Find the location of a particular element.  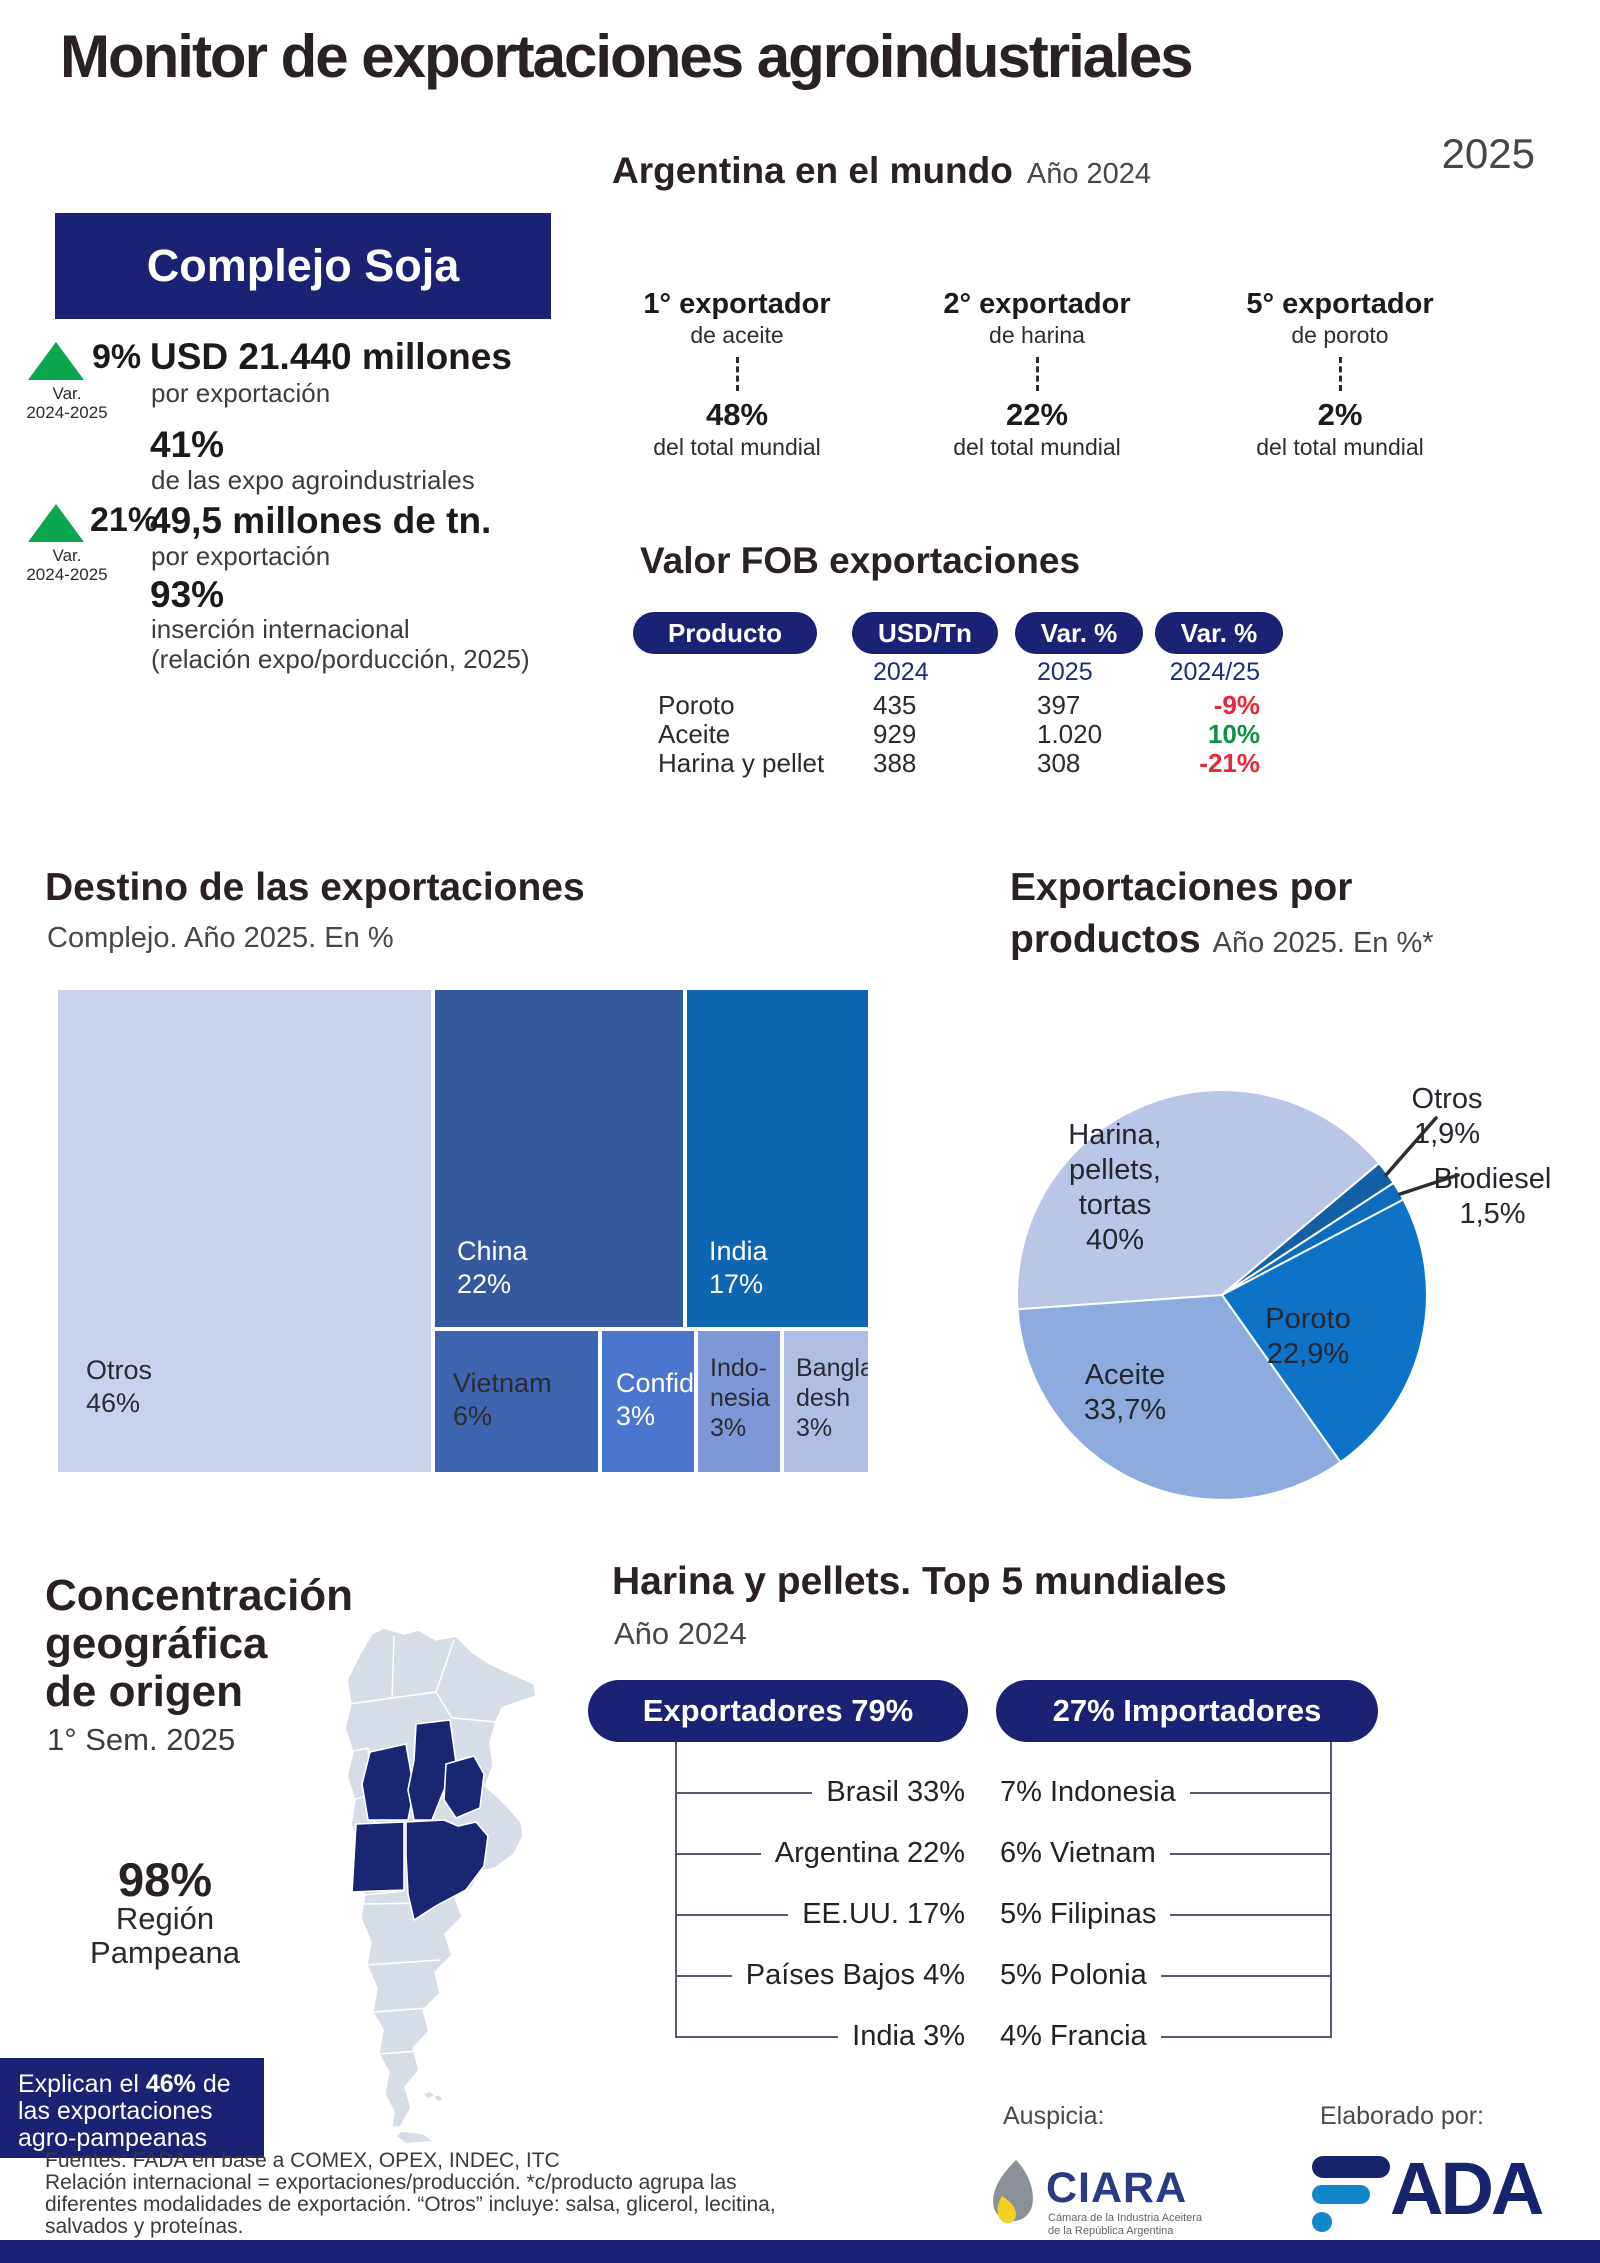

ciara-logo-text: CIARA is located at coordinates (1117, 2188).